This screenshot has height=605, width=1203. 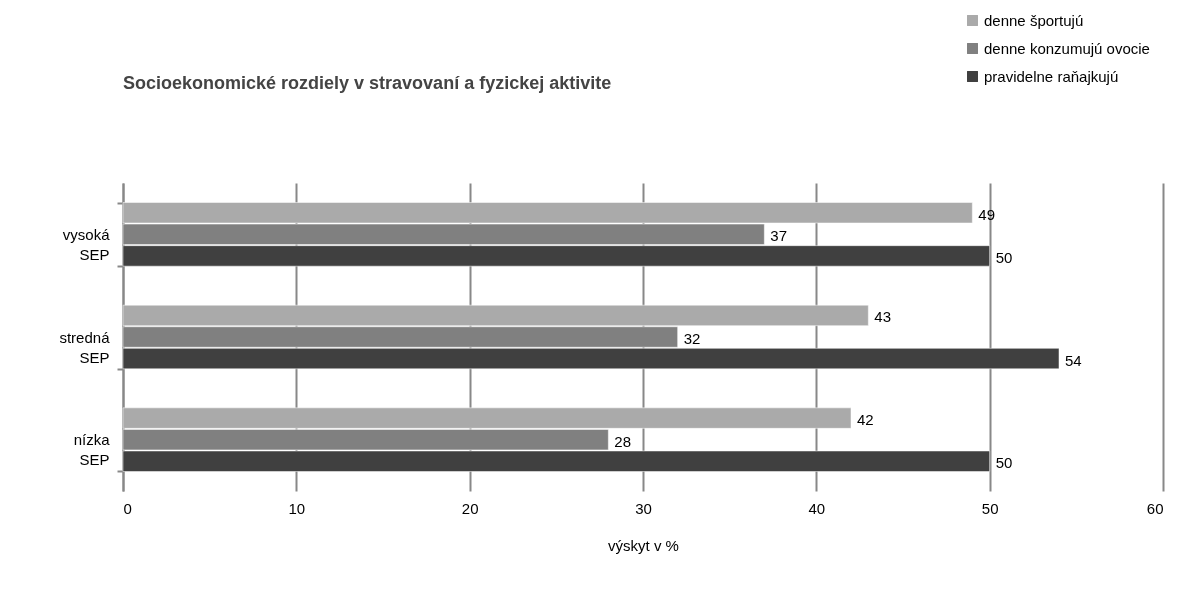 I want to click on y-tick-label: stredná SEP, so click(x=85, y=347).